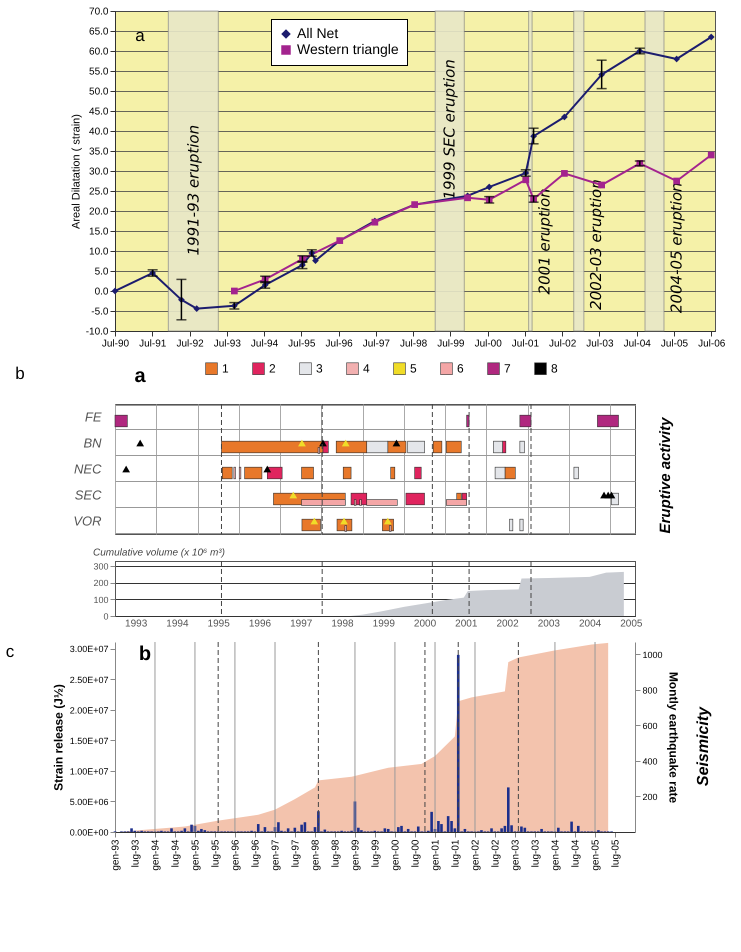  I want to click on legend-label: 8, so click(554, 369).